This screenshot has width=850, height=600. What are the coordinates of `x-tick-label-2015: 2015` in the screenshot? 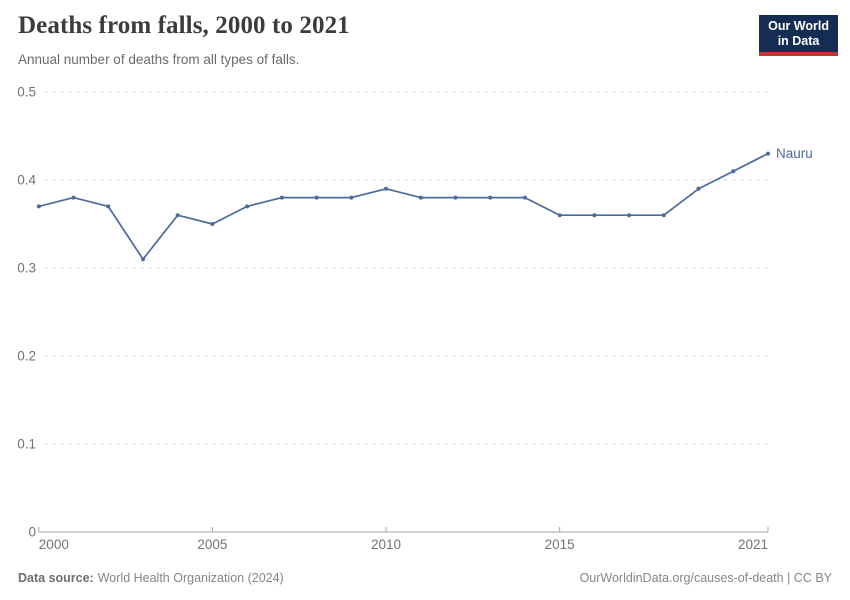 It's located at (560, 544).